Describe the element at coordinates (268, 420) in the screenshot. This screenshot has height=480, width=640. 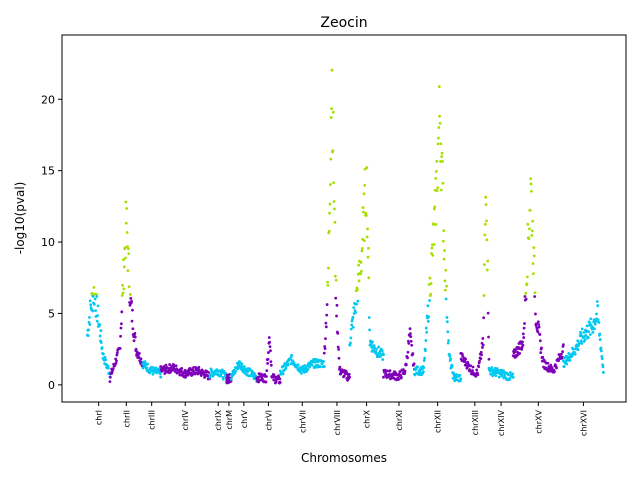
I see `x-tick-label-chrVI: chrVI` at that location.